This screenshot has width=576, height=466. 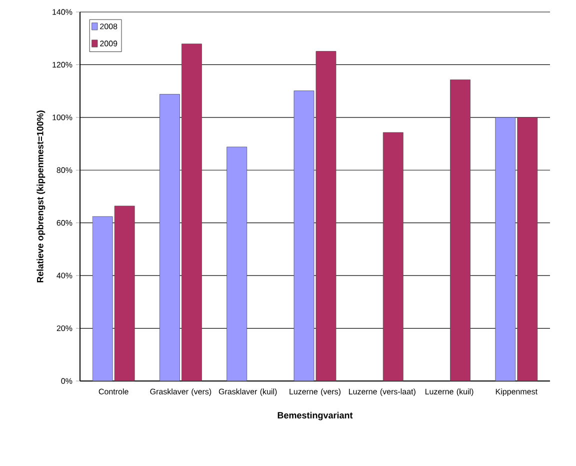 What do you see at coordinates (382, 392) in the screenshot?
I see `x-tick-label: Luzerne (vers-laat)` at bounding box center [382, 392].